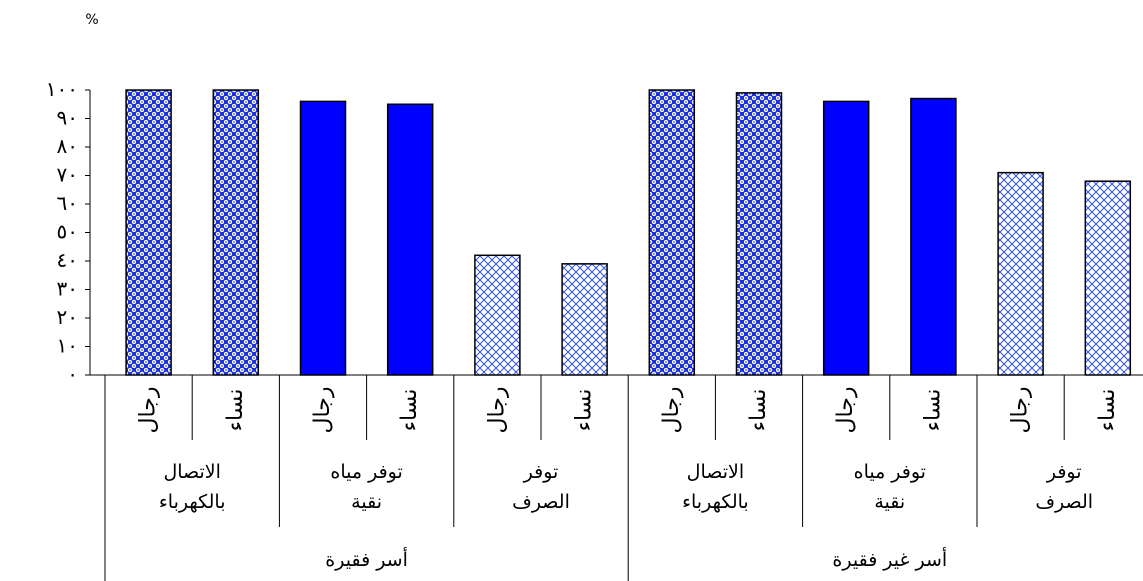 The image size is (1143, 581). I want to click on y-tick-label: ٩٠, so click(67, 118).